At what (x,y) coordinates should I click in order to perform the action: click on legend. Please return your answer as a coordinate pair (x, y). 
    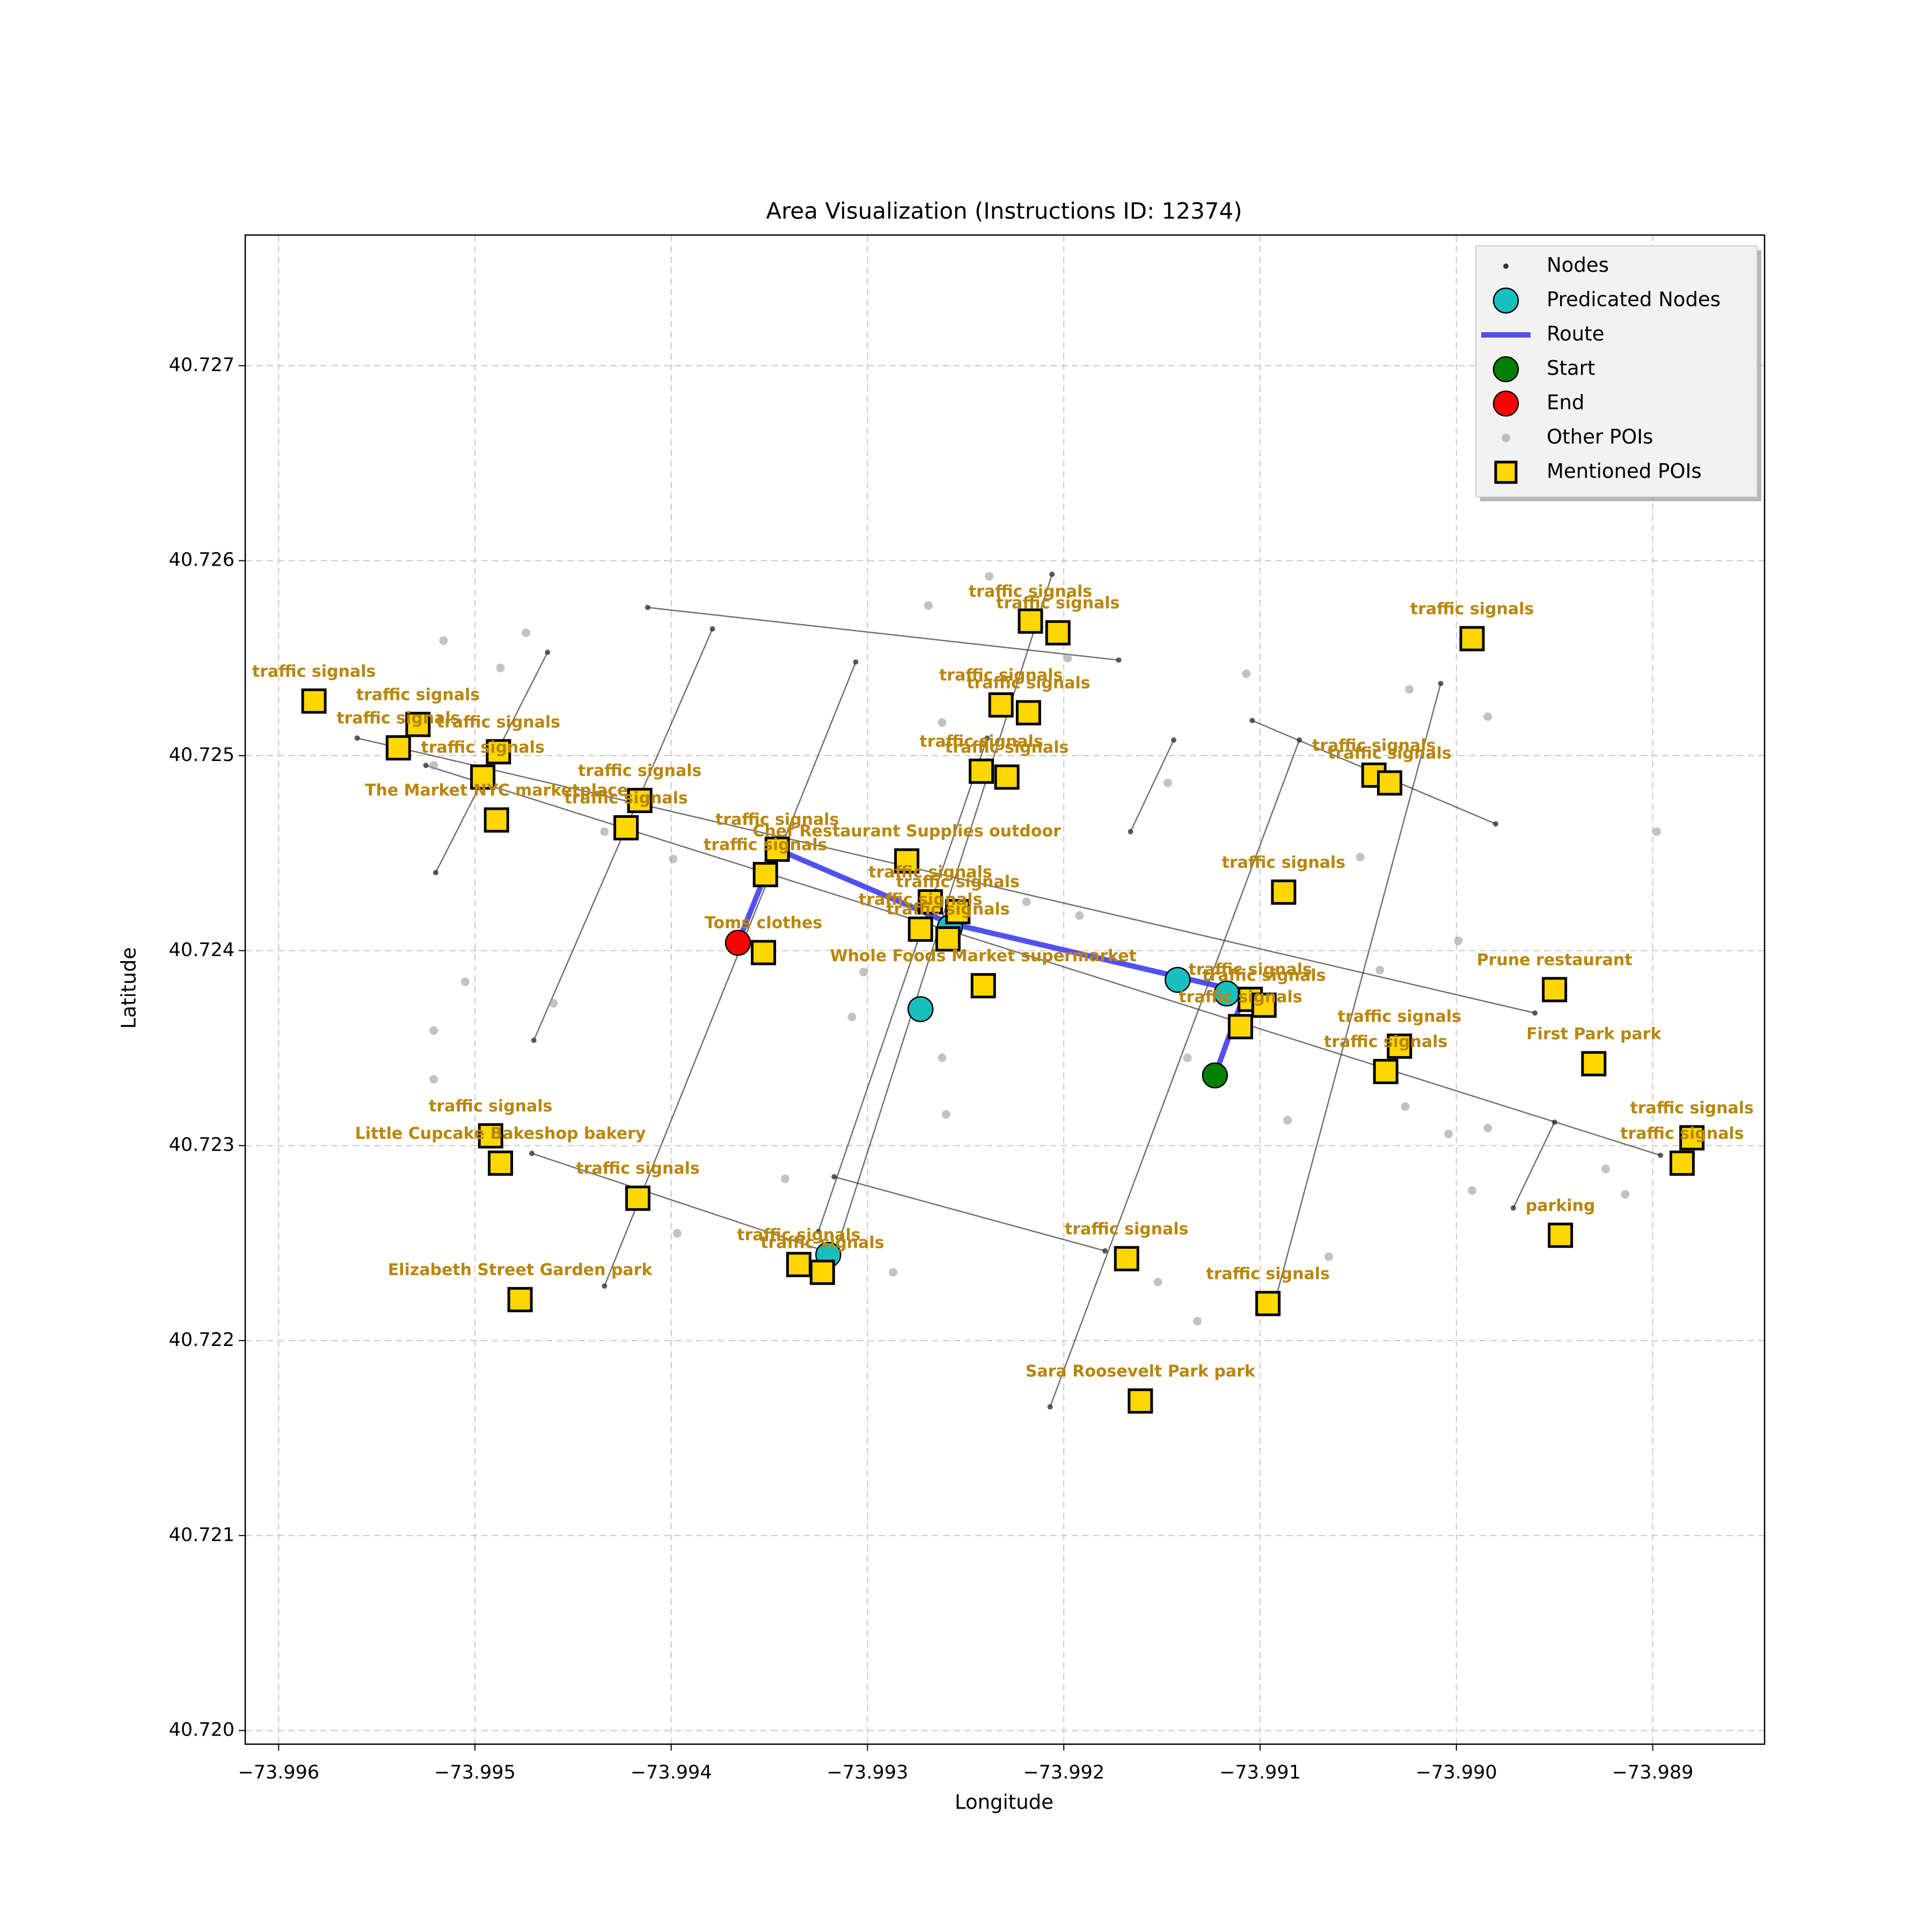
    Looking at the image, I should click on (1616, 371).